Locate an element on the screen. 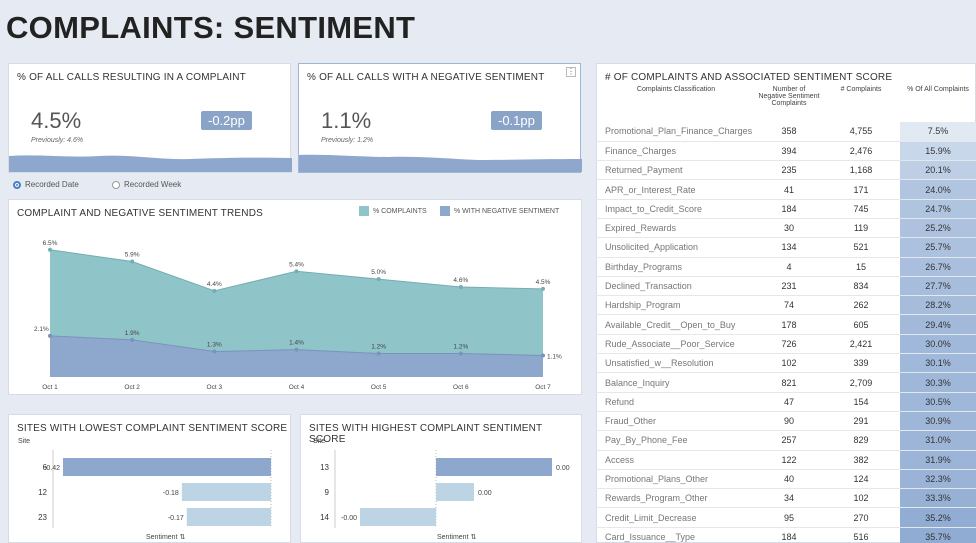 This screenshot has height=543, width=976. cell-complaints: 2,421 is located at coordinates (861, 344).